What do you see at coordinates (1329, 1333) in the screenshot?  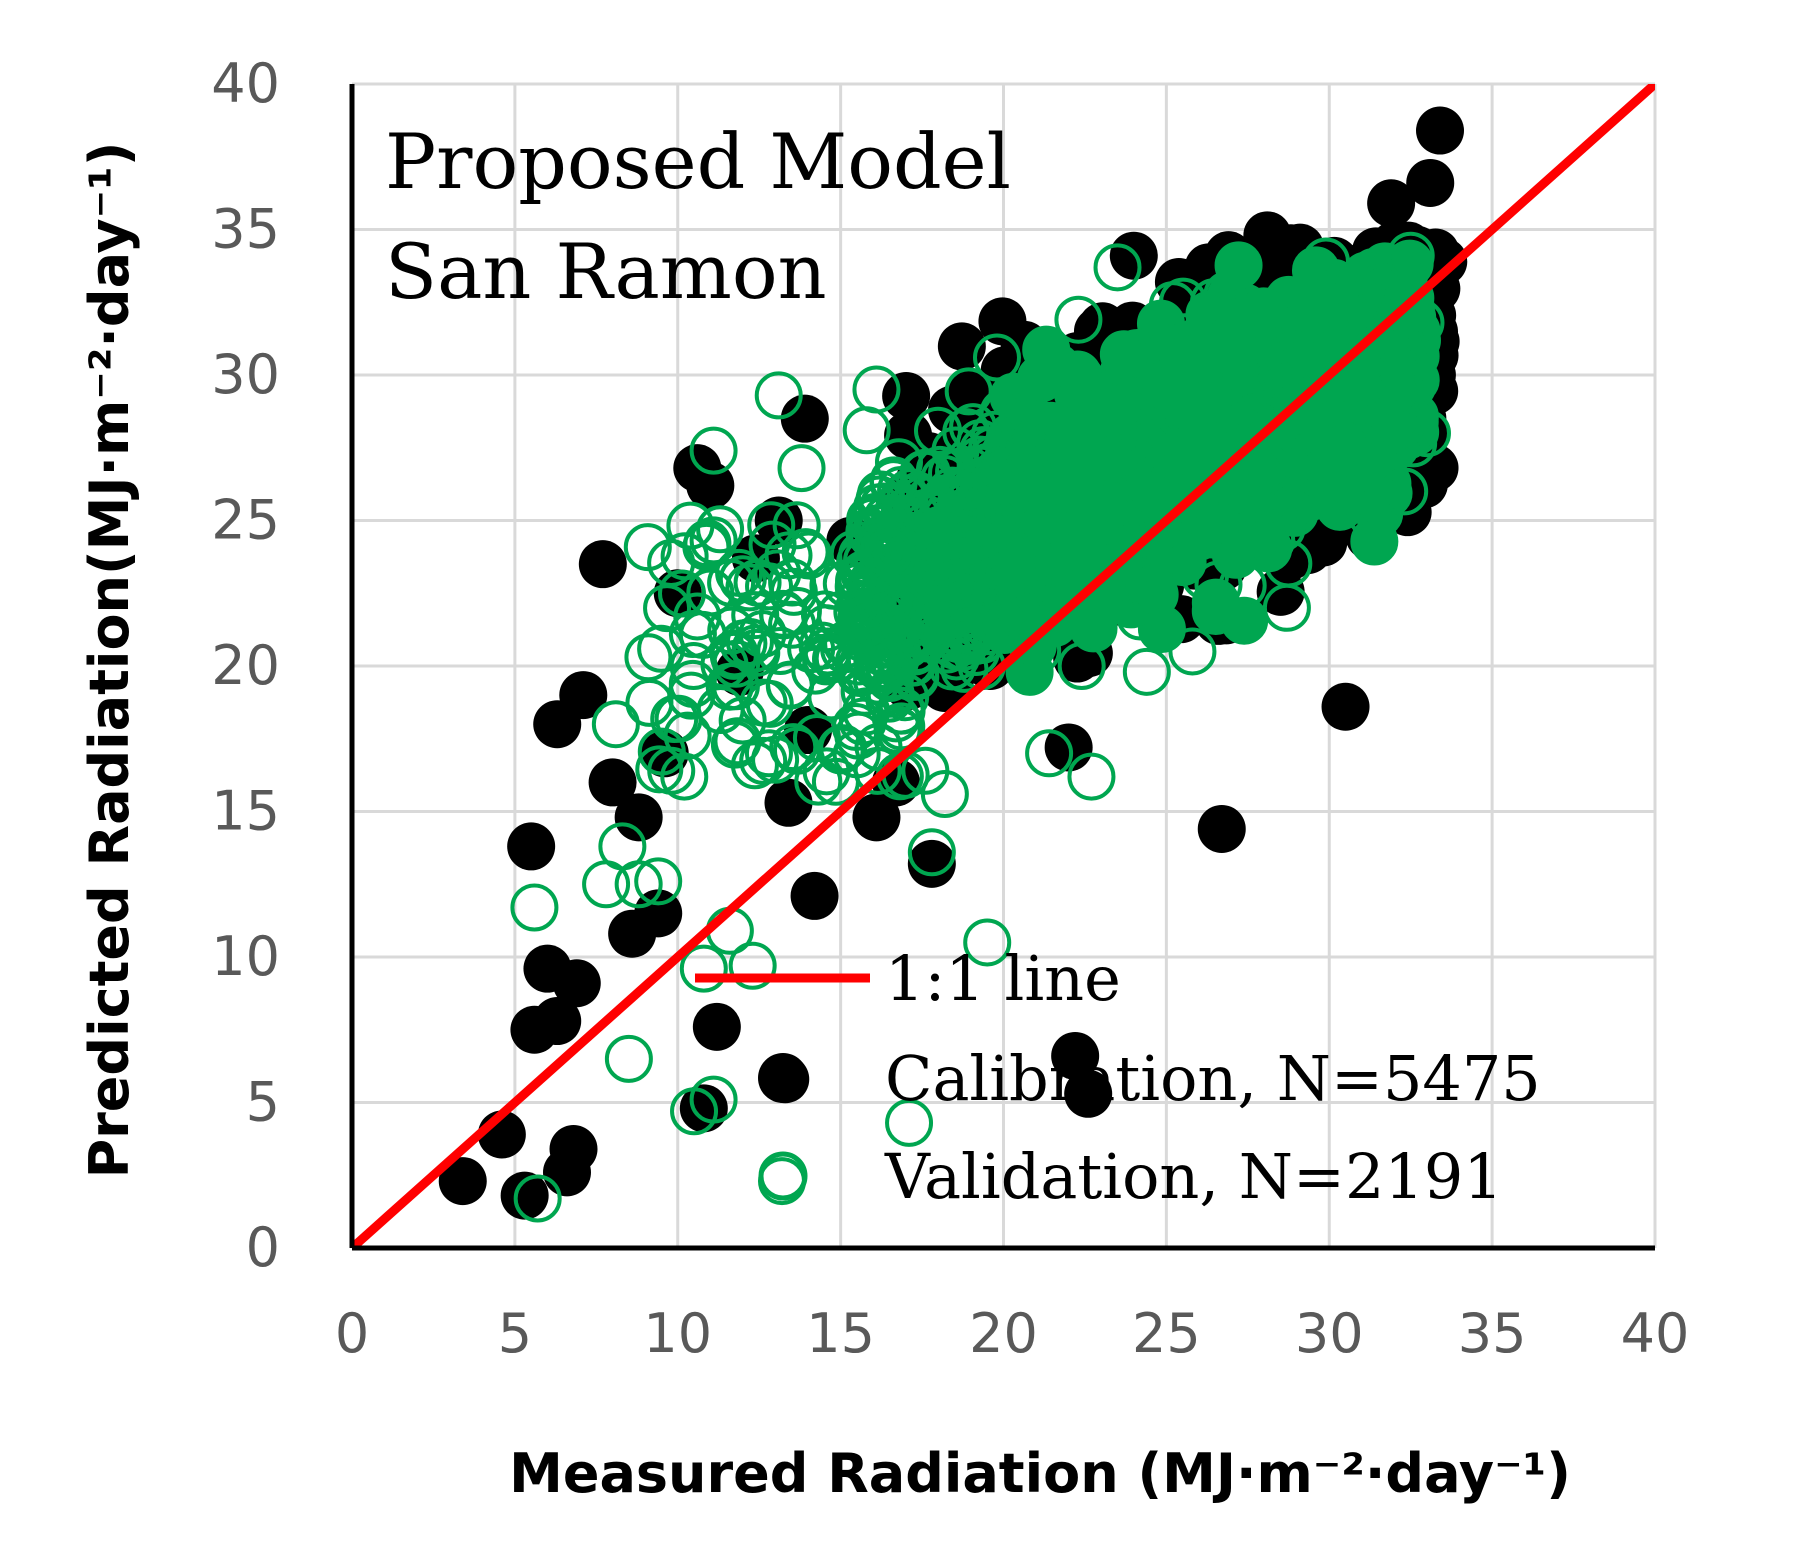 I see `x-tick-label: 30` at bounding box center [1329, 1333].